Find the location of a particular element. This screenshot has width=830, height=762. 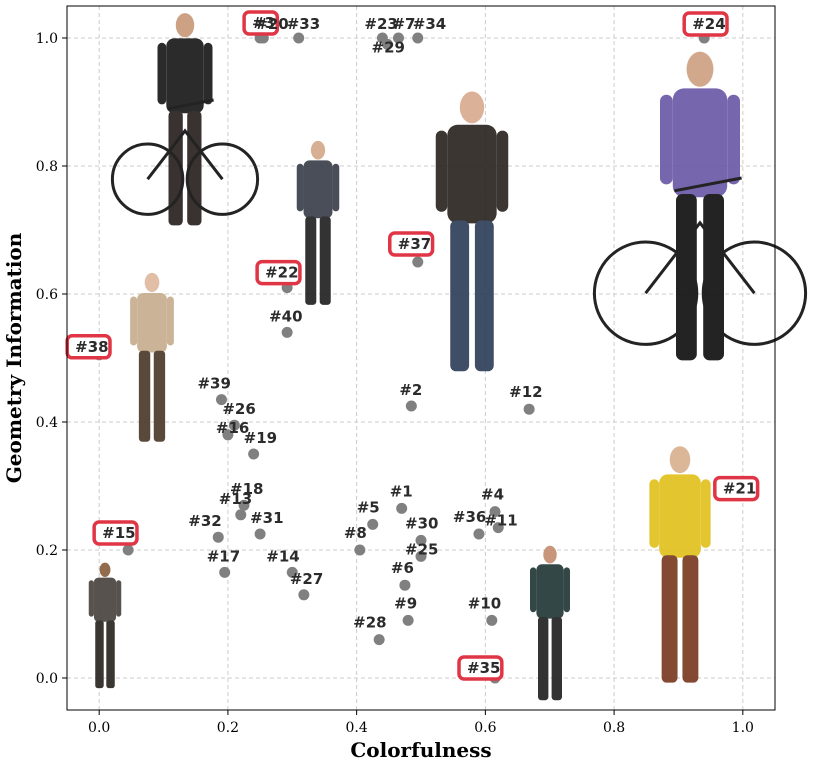

point-label: #34 is located at coordinates (429, 24).